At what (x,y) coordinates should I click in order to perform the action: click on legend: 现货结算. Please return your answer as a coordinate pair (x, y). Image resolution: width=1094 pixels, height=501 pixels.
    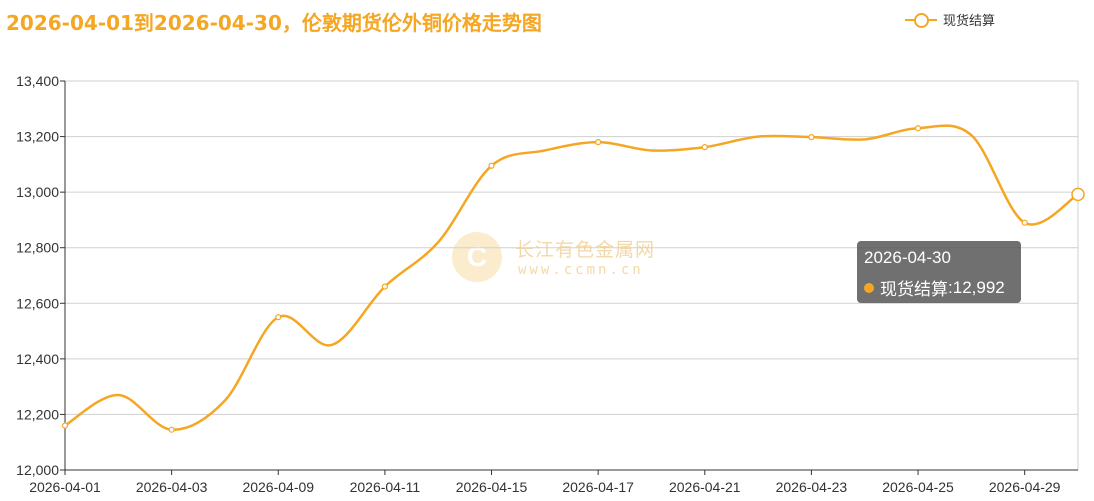
    Looking at the image, I should click on (950, 19).